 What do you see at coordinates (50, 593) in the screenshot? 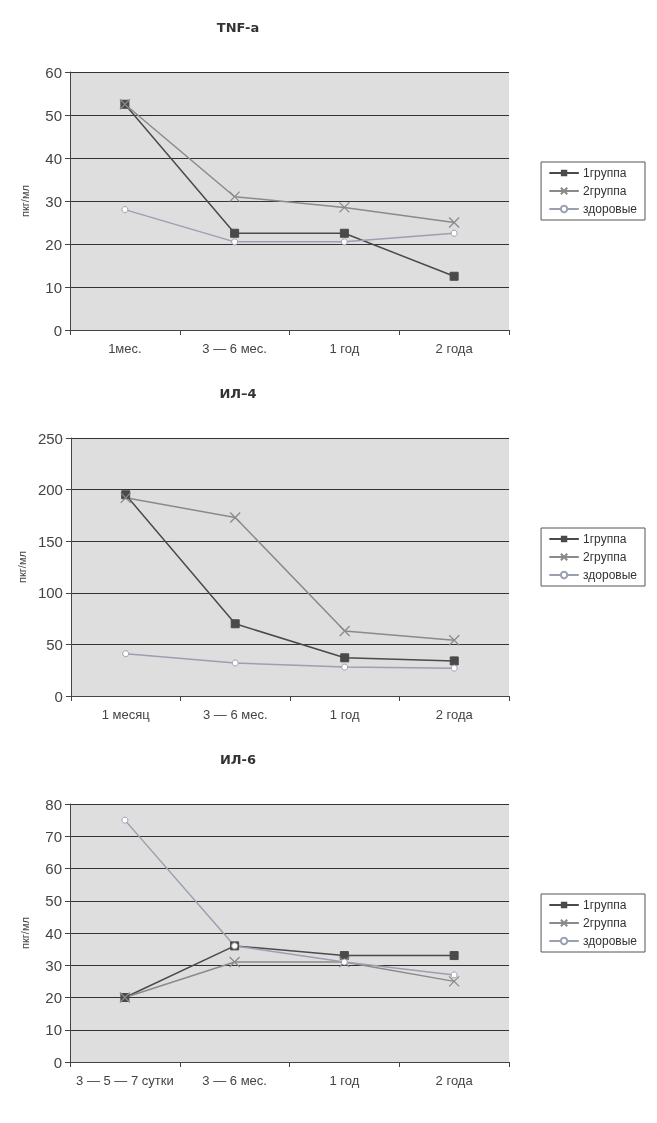
I see `y-tick-label: 100` at bounding box center [50, 593].